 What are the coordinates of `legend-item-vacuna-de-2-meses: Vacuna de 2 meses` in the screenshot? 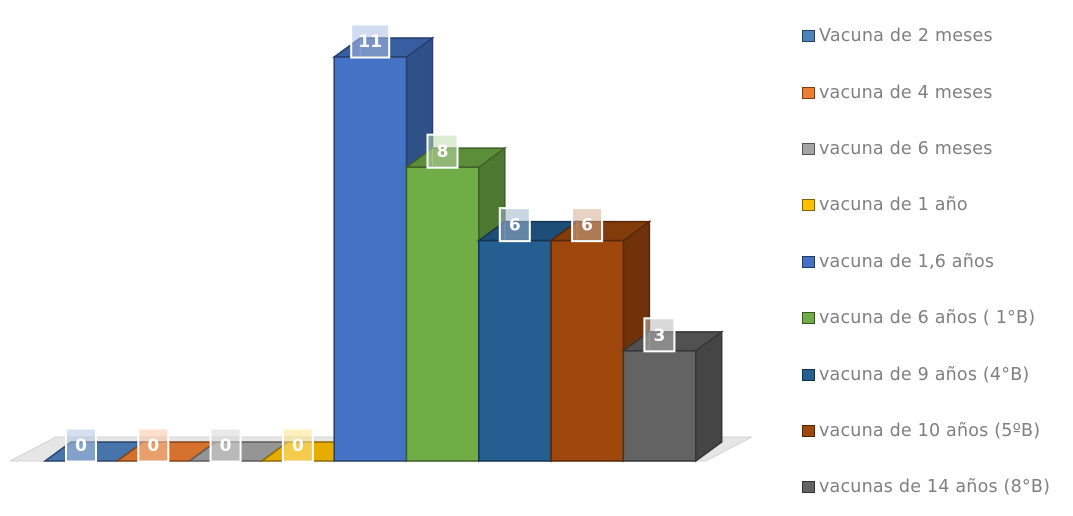 It's located at (936, 36).